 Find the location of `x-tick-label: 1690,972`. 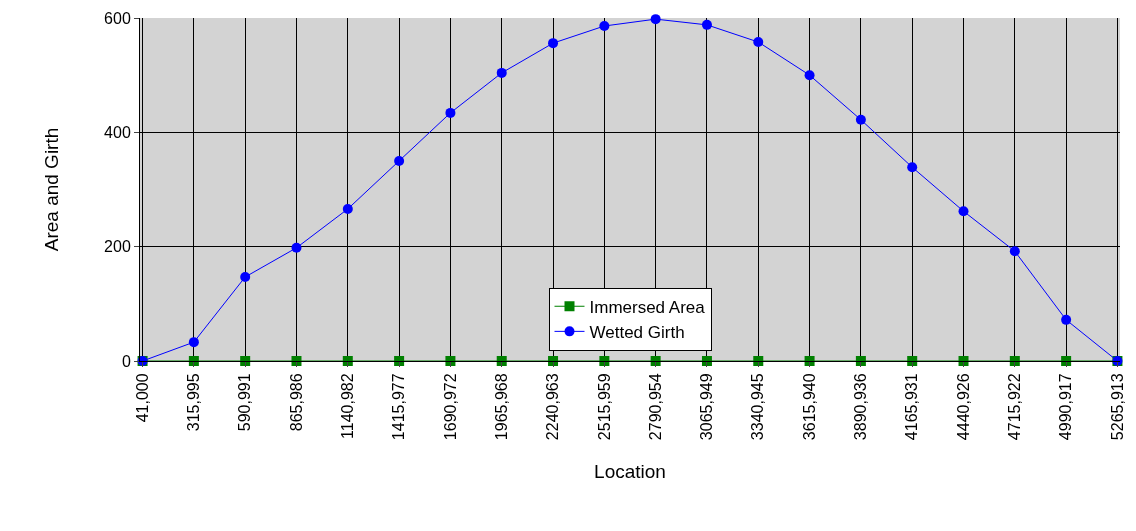

x-tick-label: 1690,972 is located at coordinates (450, 407).